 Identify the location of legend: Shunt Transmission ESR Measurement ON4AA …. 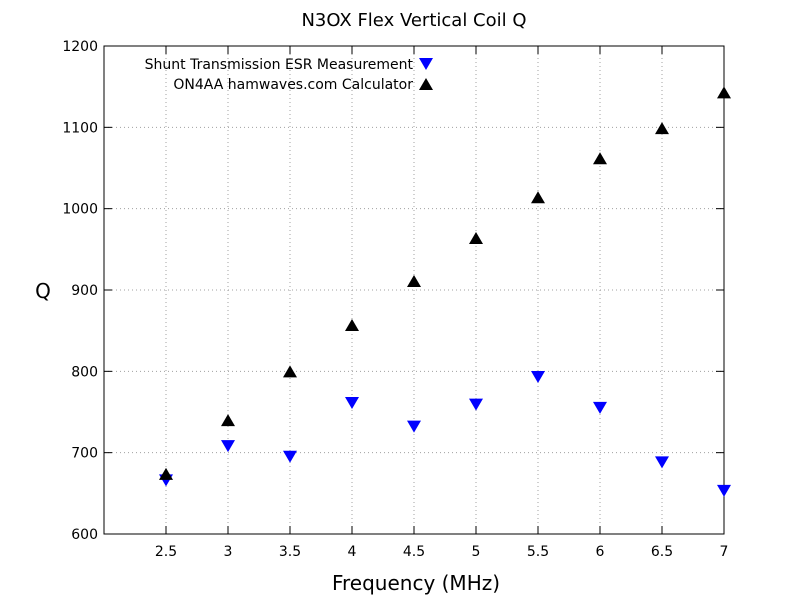
(289, 75).